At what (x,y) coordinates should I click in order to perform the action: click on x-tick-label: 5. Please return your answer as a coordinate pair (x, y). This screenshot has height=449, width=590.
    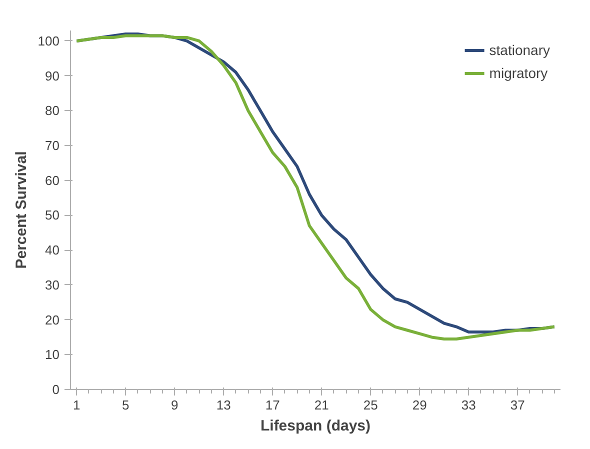
    Looking at the image, I should click on (126, 405).